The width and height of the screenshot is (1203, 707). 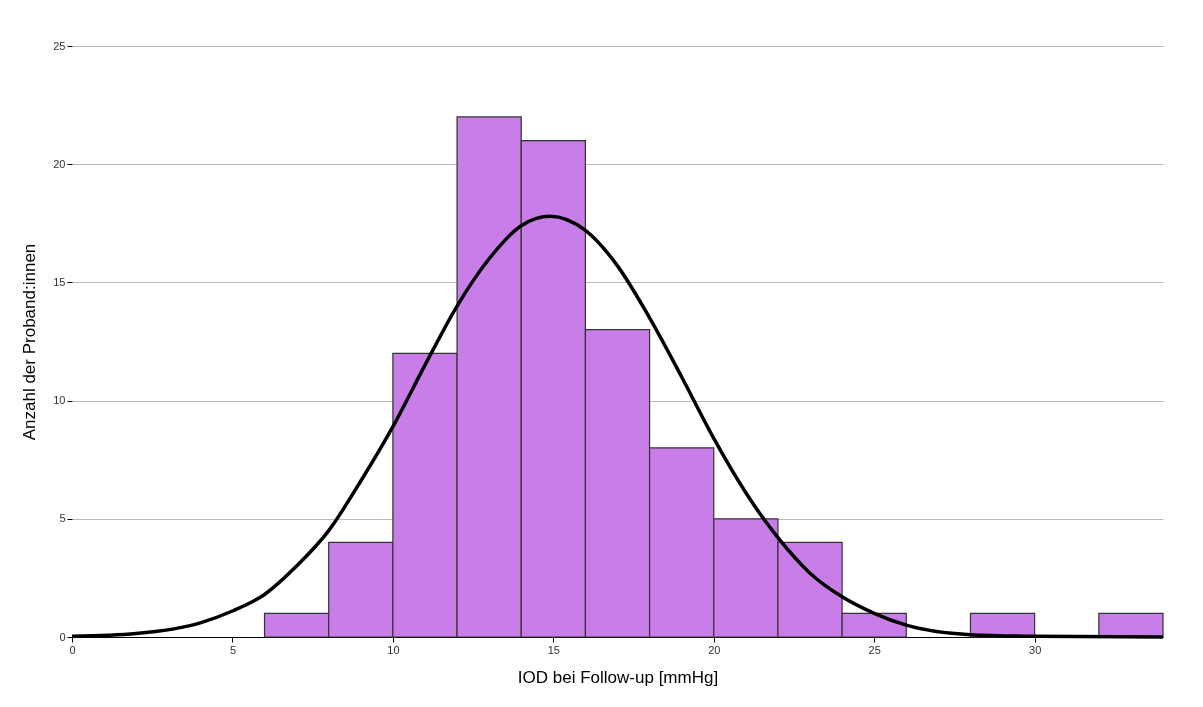 What do you see at coordinates (1035, 649) in the screenshot?
I see `x-tick-label: 30` at bounding box center [1035, 649].